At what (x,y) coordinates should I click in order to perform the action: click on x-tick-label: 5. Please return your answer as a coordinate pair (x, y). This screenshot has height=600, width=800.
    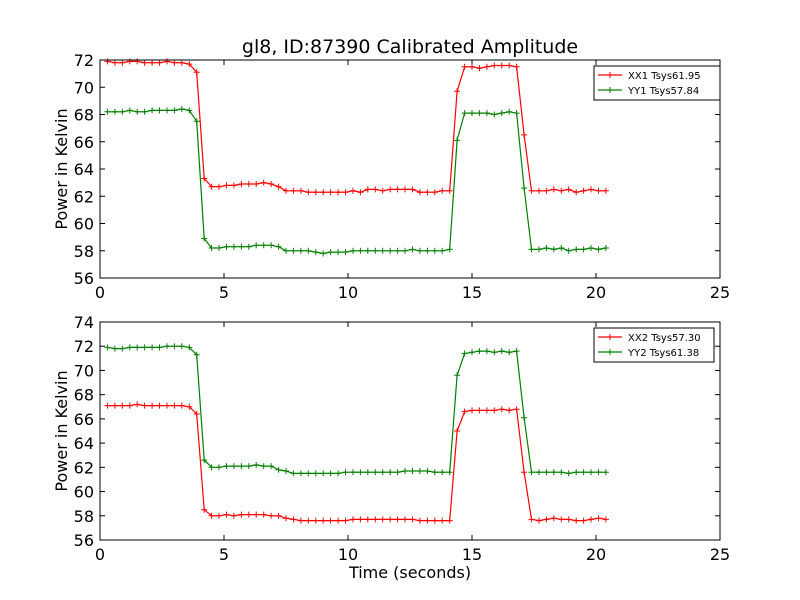
    Looking at the image, I should click on (224, 292).